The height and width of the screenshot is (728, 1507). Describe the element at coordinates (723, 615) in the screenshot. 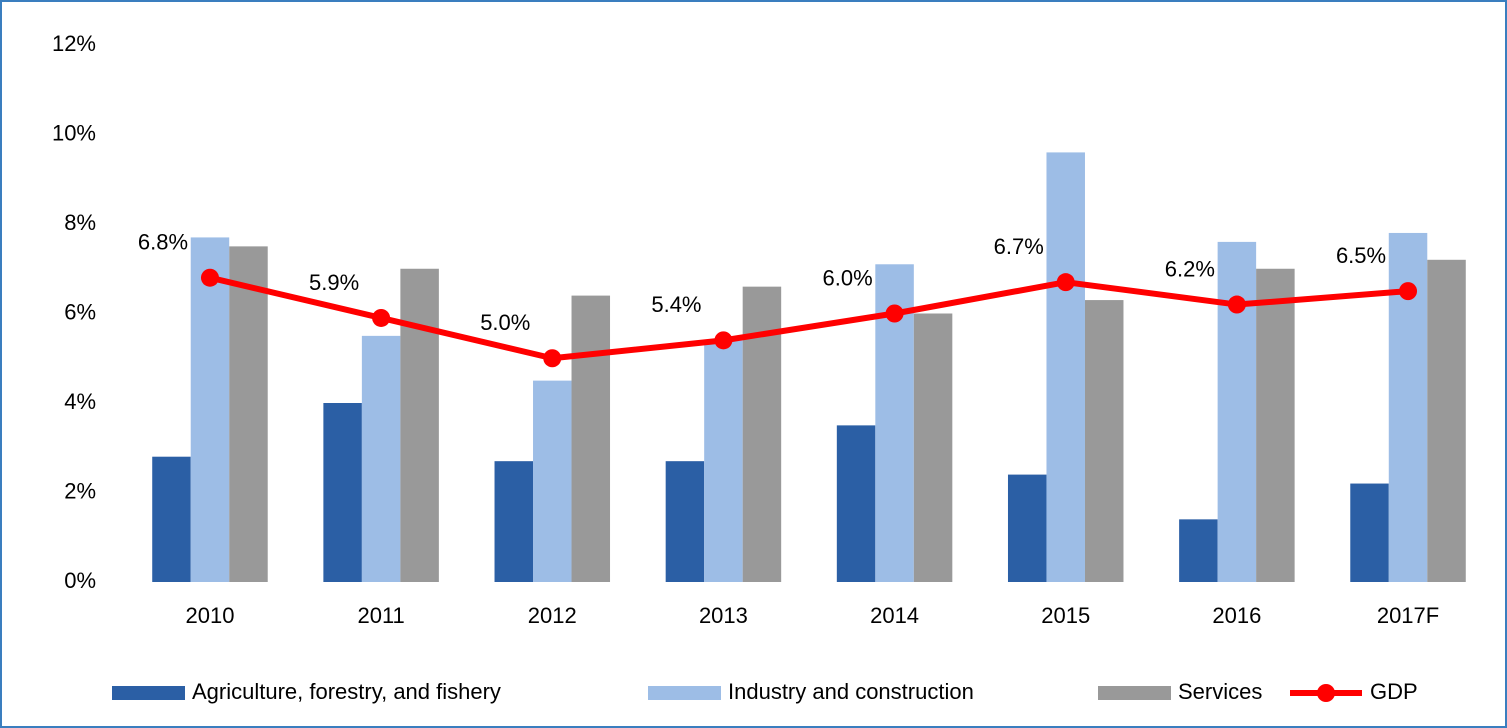

I see `x-tick-label: 2013` at that location.